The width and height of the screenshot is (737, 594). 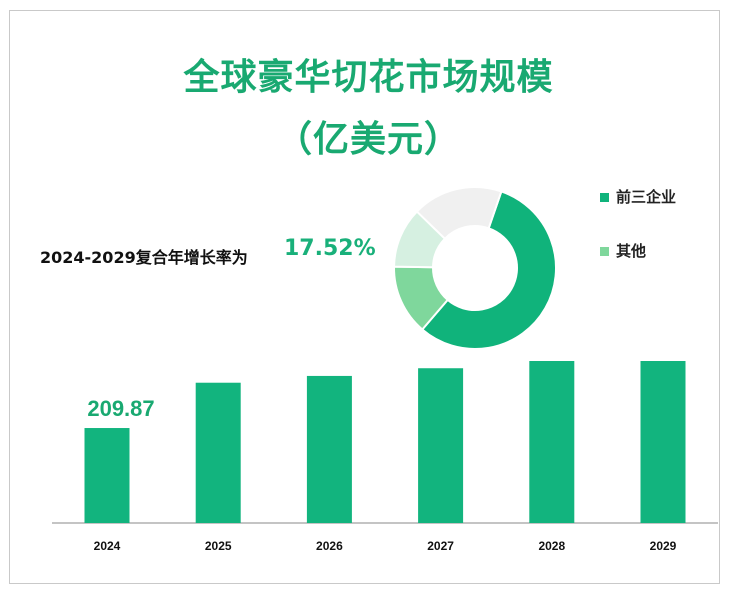 I want to click on x-tick-label-2025: 2025, so click(x=218, y=546).